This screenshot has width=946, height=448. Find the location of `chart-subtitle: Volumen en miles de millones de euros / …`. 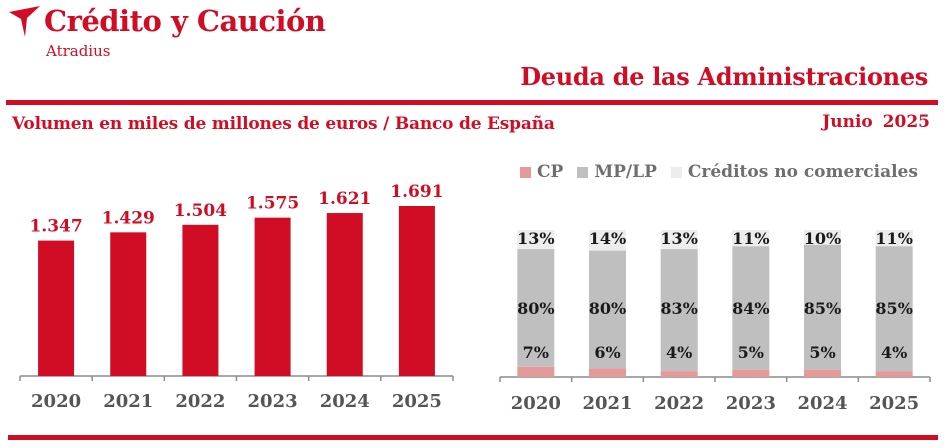

chart-subtitle: Volumen en miles de millones de euros / … is located at coordinates (283, 124).